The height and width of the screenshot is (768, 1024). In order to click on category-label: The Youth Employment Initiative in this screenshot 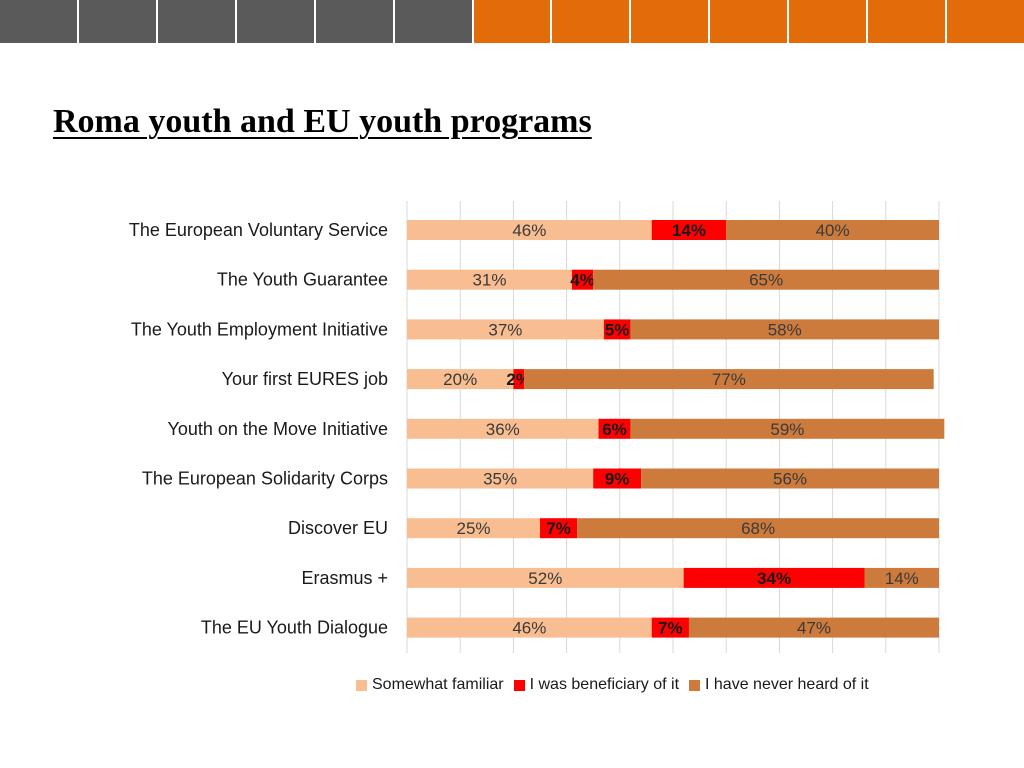, I will do `click(259, 329)`.